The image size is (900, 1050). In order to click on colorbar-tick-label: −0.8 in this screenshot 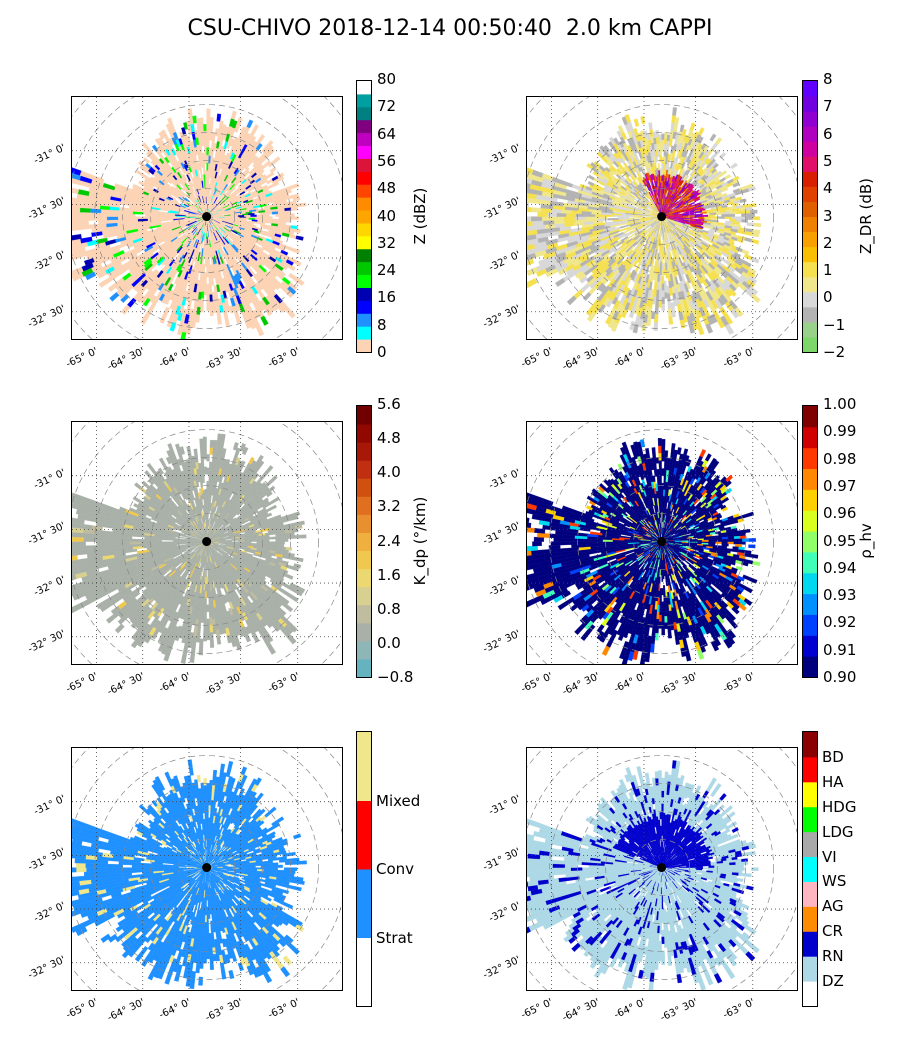, I will do `click(395, 677)`.